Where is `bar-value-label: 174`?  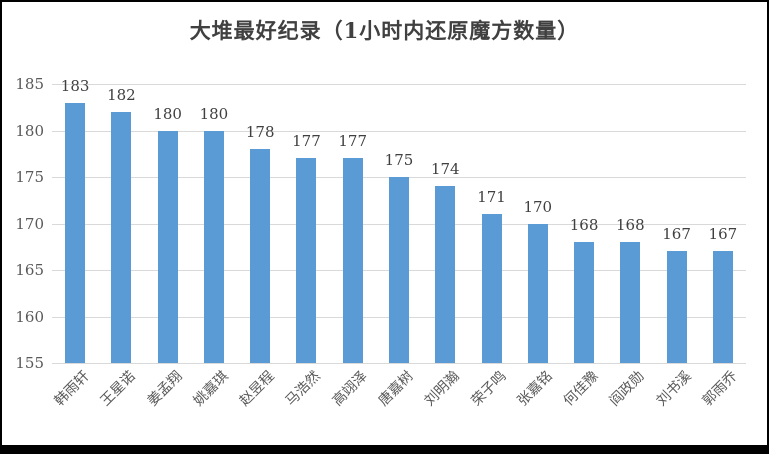
bar-value-label: 174 is located at coordinates (445, 169).